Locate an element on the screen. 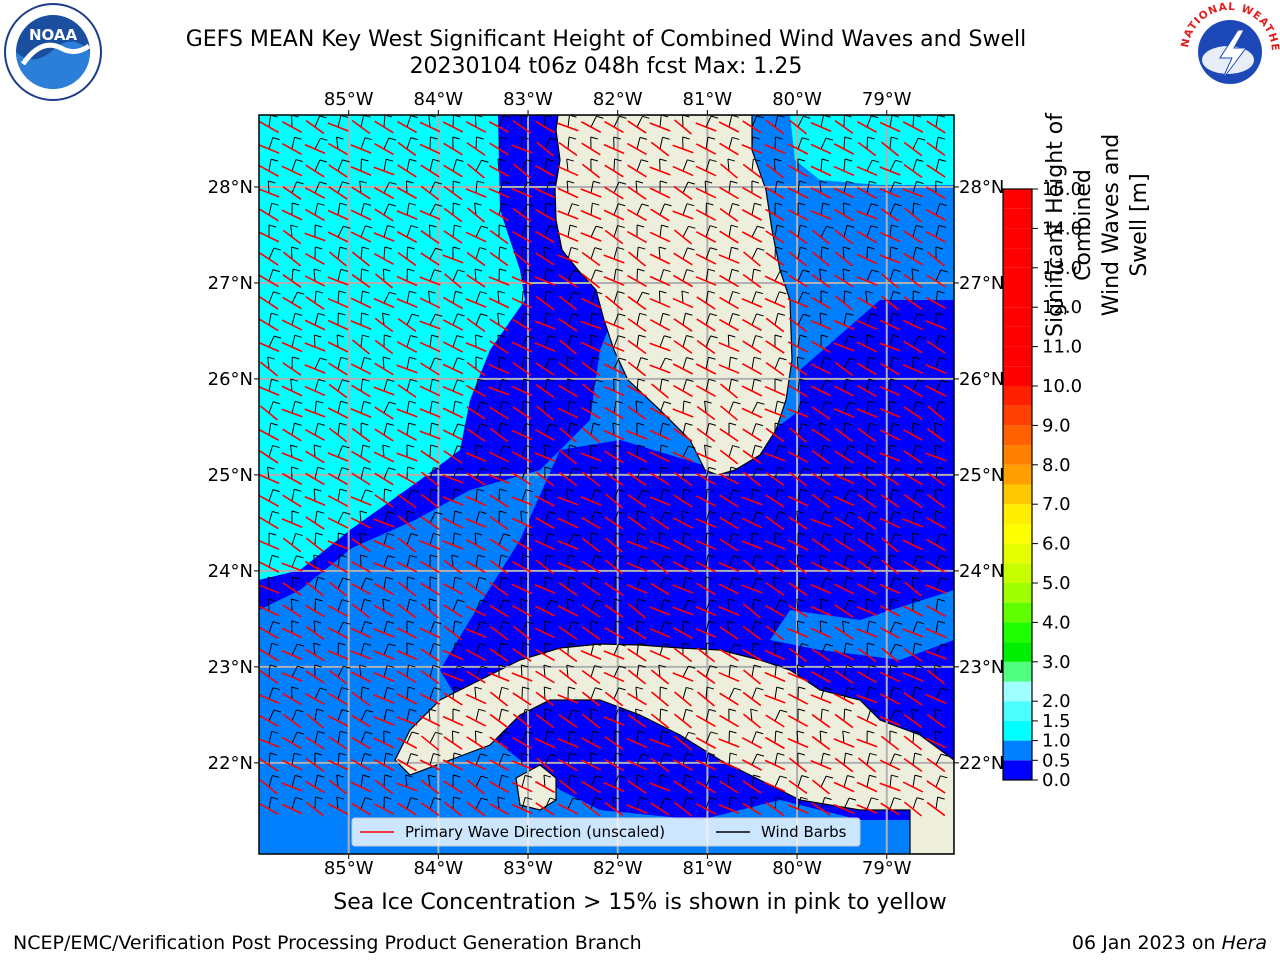 The width and height of the screenshot is (1280, 960). colorbar-segment is located at coordinates (1017, 612).